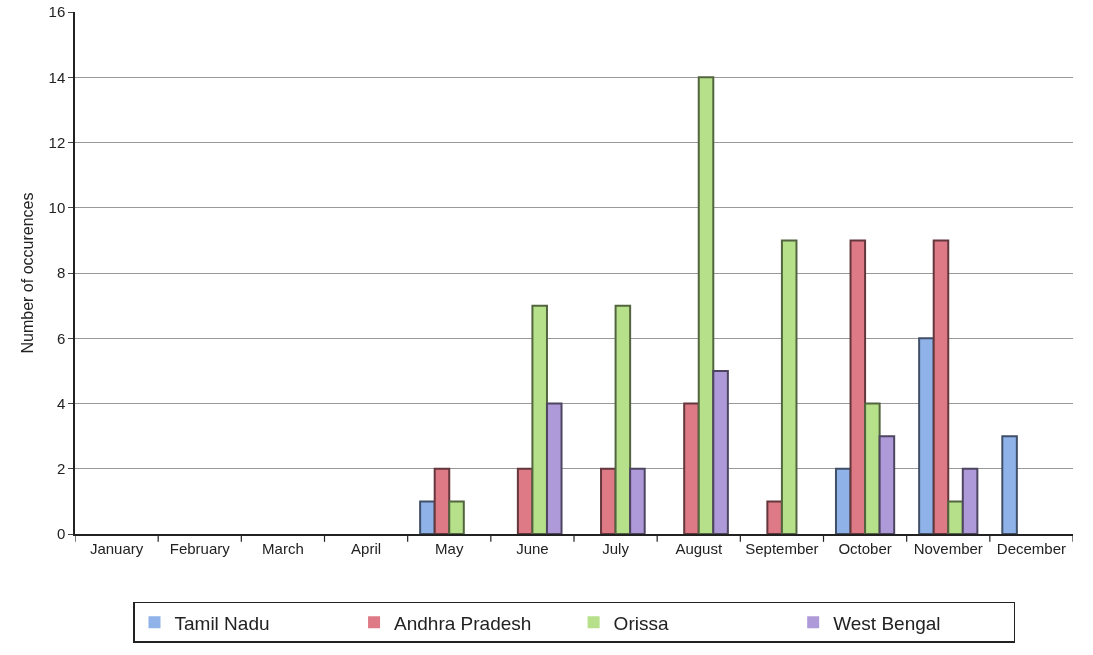 Image resolution: width=1093 pixels, height=655 pixels. Describe the element at coordinates (782, 548) in the screenshot. I see `x-tick-label: September` at that location.